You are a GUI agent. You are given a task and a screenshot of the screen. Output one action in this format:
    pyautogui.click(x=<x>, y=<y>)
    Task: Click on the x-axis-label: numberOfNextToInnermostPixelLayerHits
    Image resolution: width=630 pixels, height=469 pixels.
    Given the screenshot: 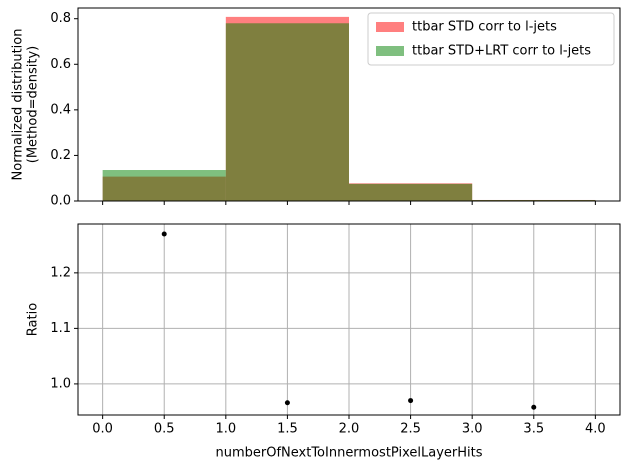 What is the action you would take?
    pyautogui.click(x=348, y=453)
    